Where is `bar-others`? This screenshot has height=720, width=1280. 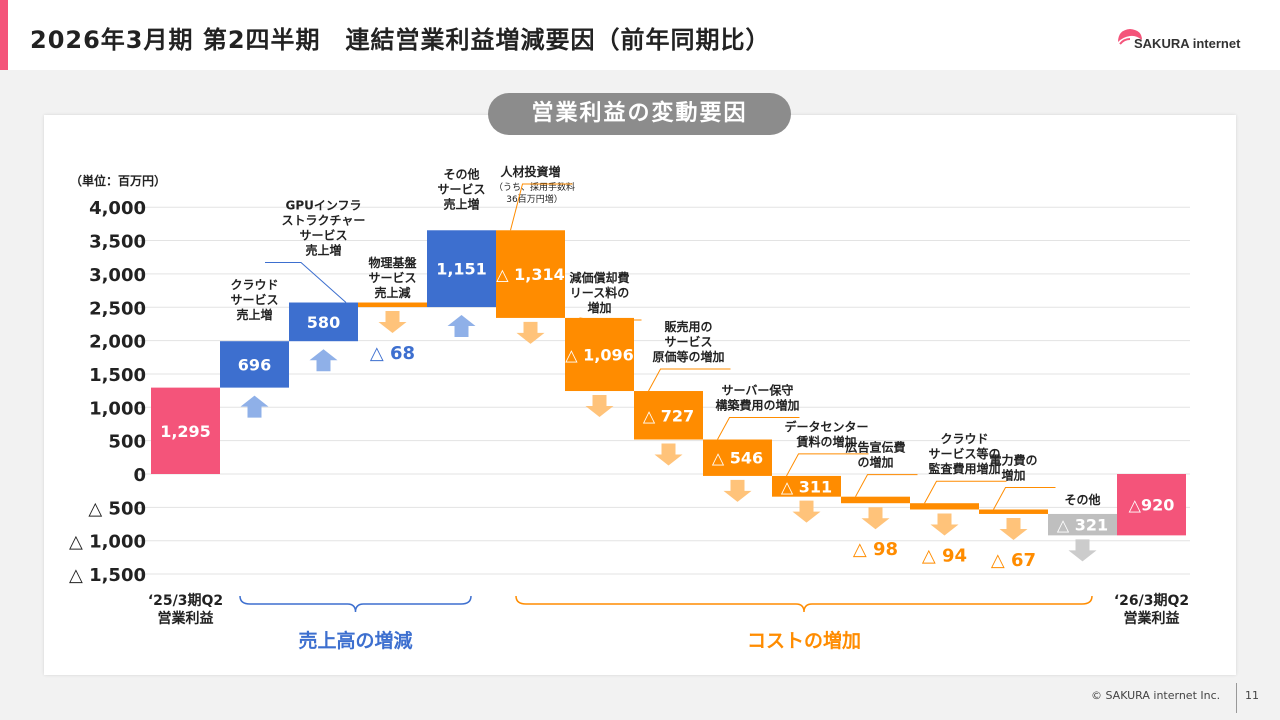 bar-others is located at coordinates (1082, 524).